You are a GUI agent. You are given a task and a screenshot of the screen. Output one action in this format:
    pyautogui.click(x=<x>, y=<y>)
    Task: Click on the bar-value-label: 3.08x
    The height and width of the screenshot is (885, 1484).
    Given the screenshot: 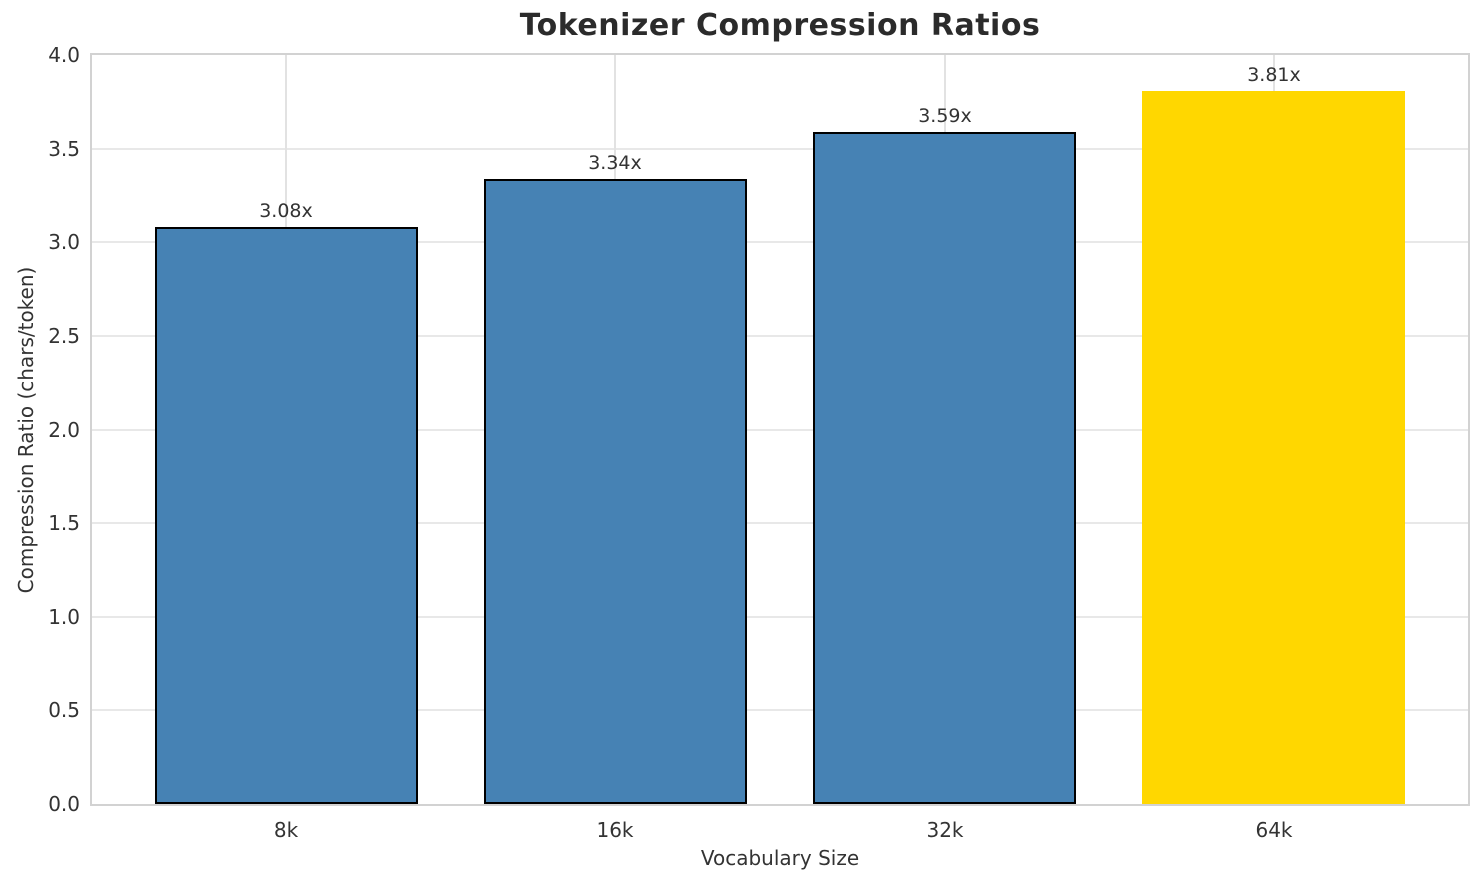 What is the action you would take?
    pyautogui.click(x=286, y=211)
    